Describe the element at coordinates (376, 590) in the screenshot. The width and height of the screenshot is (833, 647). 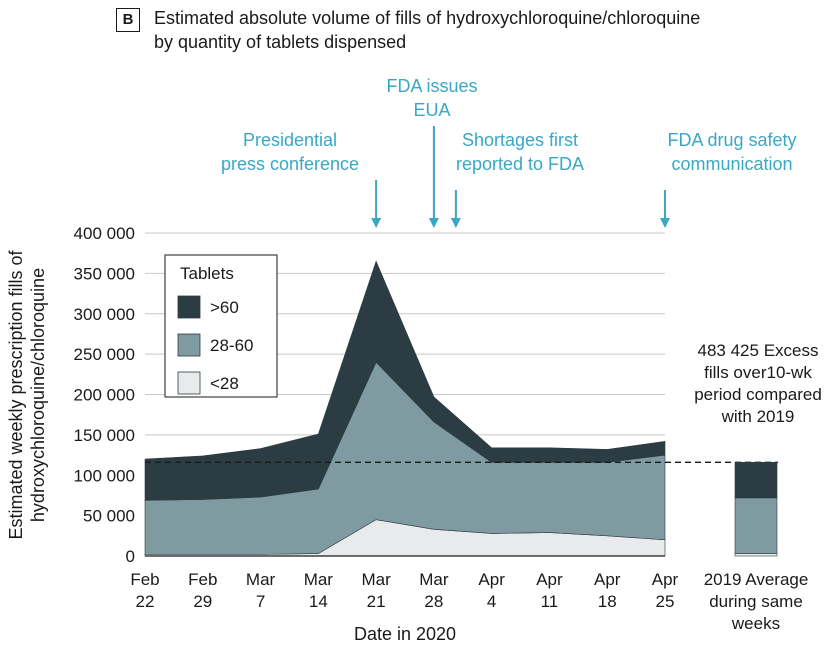
I see `x-tick-label: Mar 21` at that location.